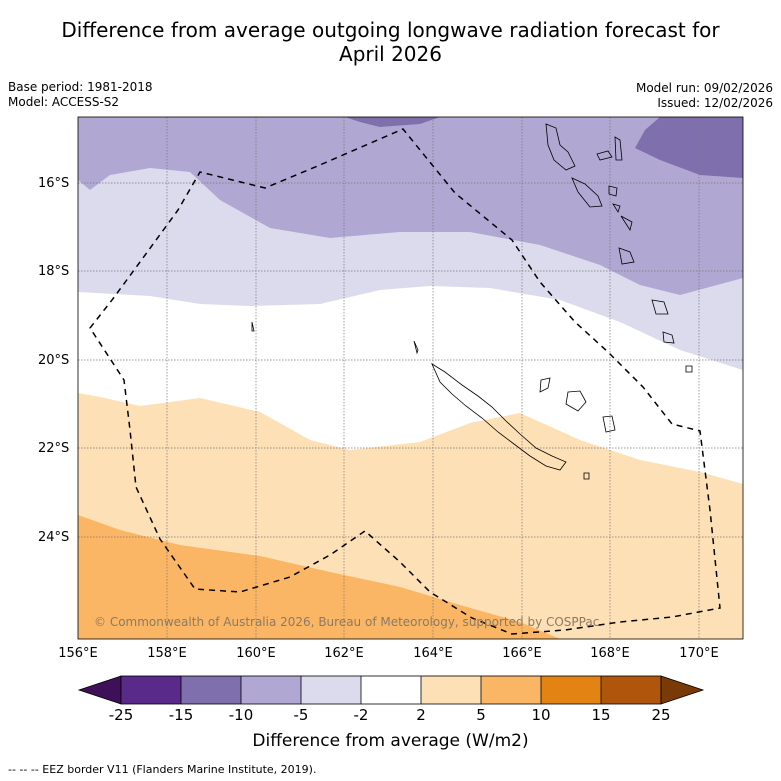  I want to click on belep-islands-coast, so click(416, 347).